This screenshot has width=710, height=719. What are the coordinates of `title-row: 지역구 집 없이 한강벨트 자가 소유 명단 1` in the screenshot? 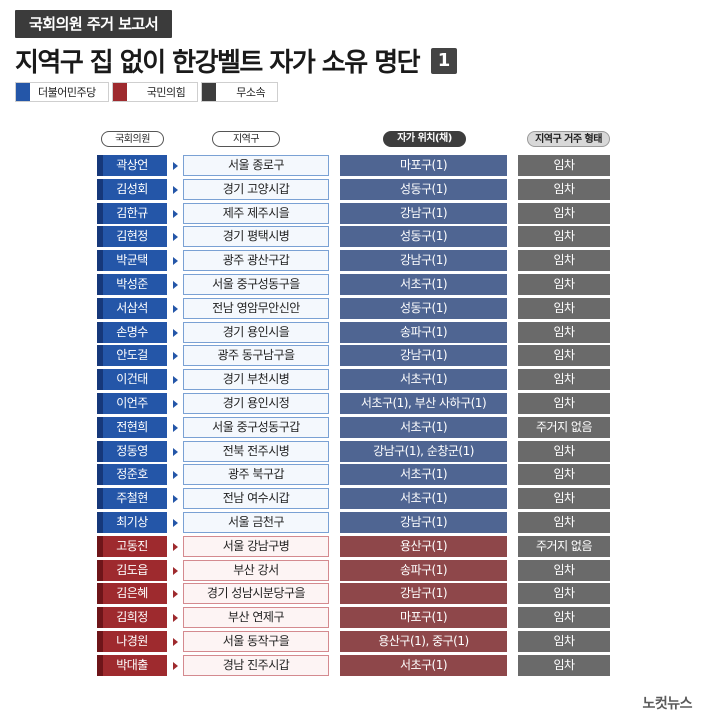 It's located at (236, 60).